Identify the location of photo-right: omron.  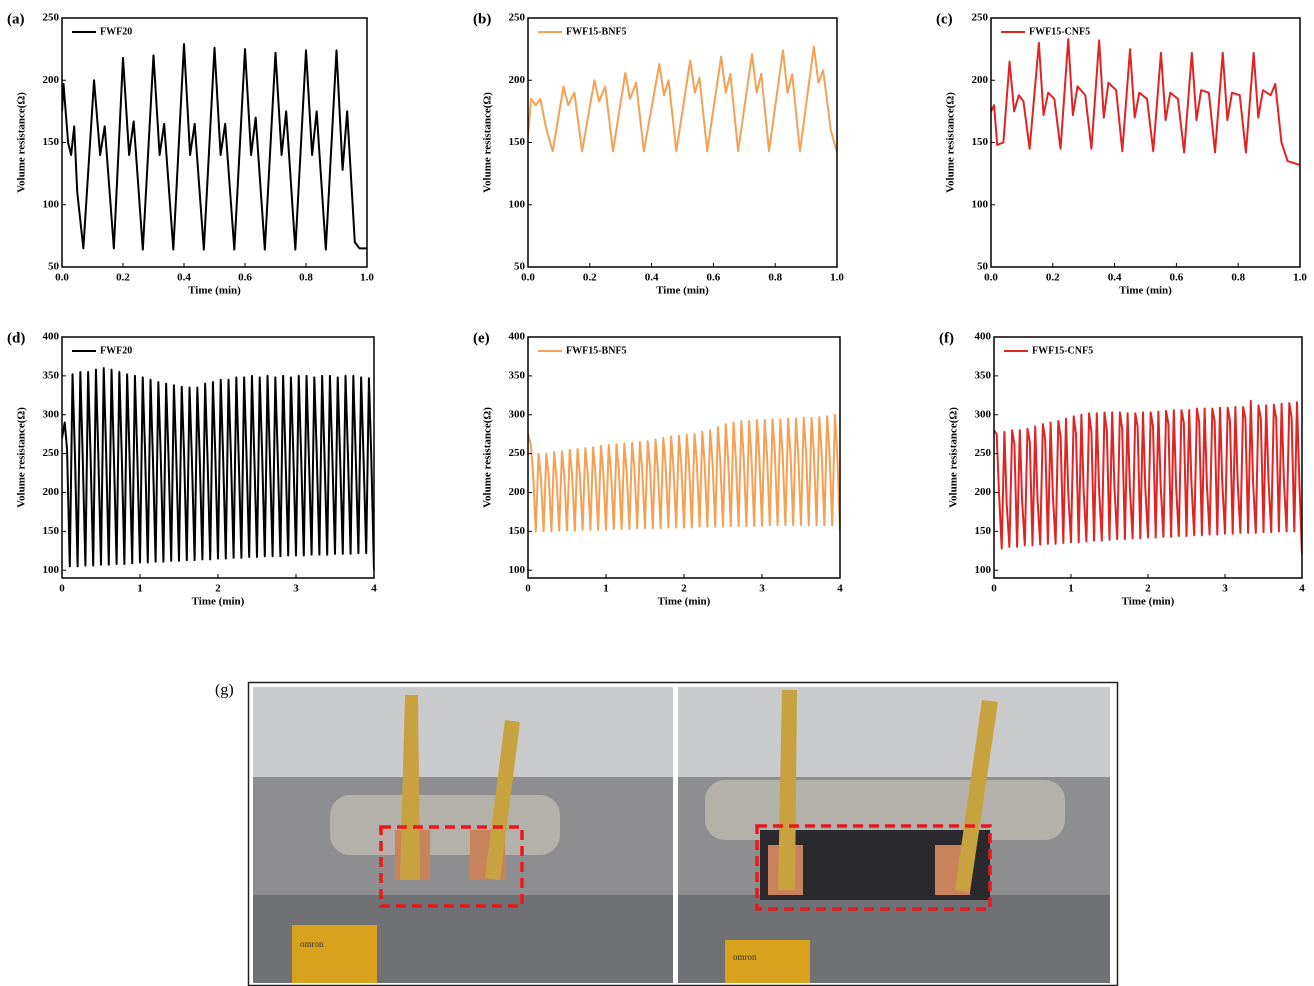
(894, 835).